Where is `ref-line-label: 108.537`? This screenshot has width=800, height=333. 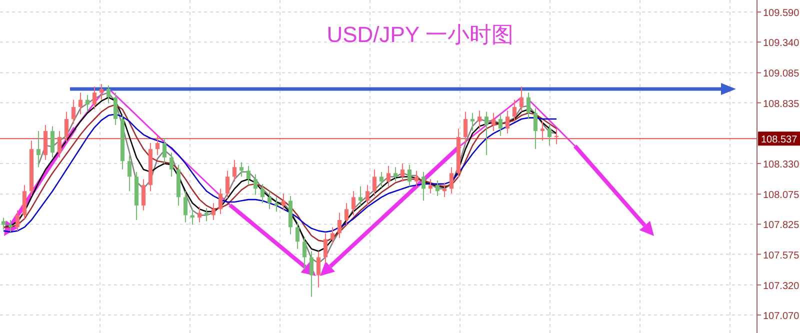 ref-line-label: 108.537 is located at coordinates (779, 140).